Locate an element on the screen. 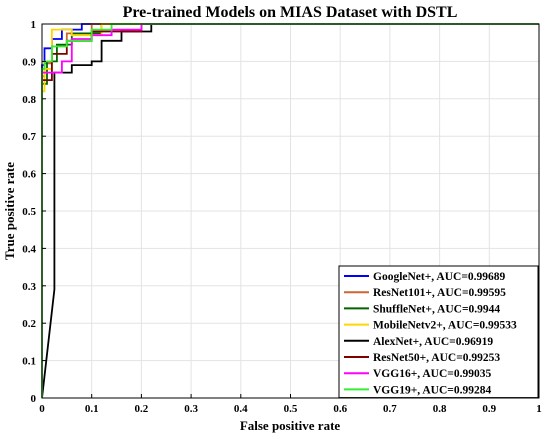 Image resolution: width=550 pixels, height=443 pixels. x-tick-label: 0.7 is located at coordinates (390, 409).